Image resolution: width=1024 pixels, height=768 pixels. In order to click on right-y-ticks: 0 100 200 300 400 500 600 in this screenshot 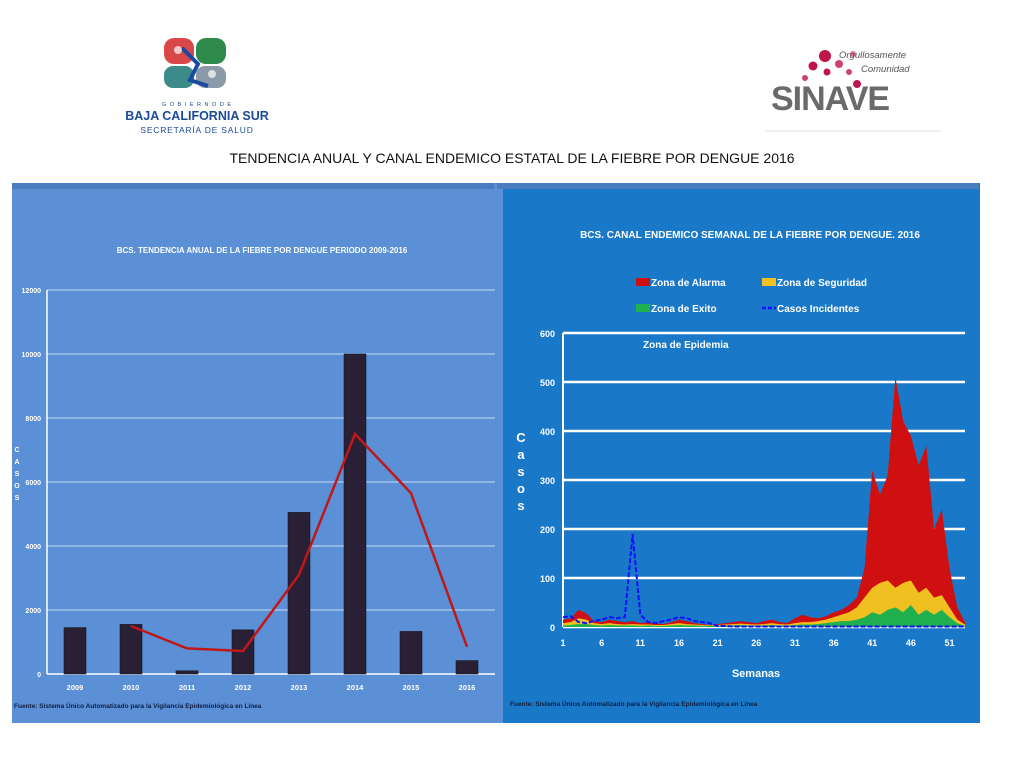, I will do `click(547, 481)`.